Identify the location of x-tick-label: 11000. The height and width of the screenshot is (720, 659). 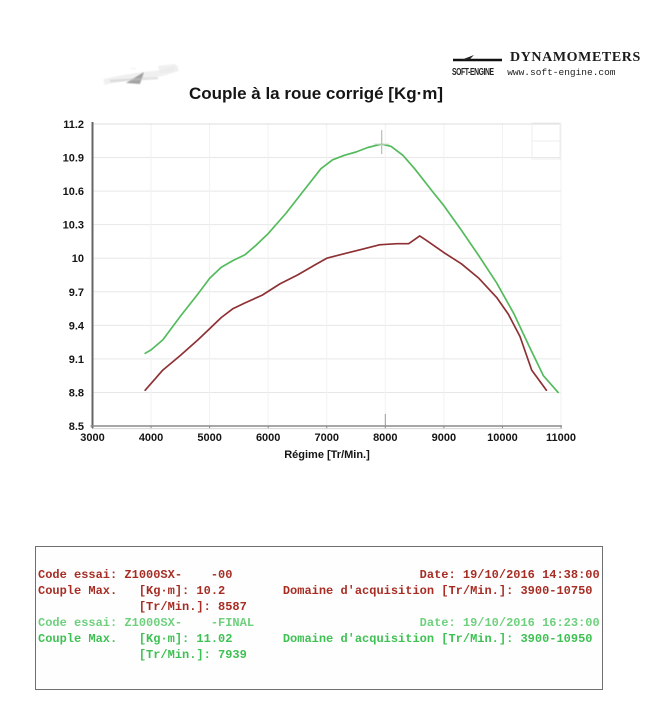
(561, 438).